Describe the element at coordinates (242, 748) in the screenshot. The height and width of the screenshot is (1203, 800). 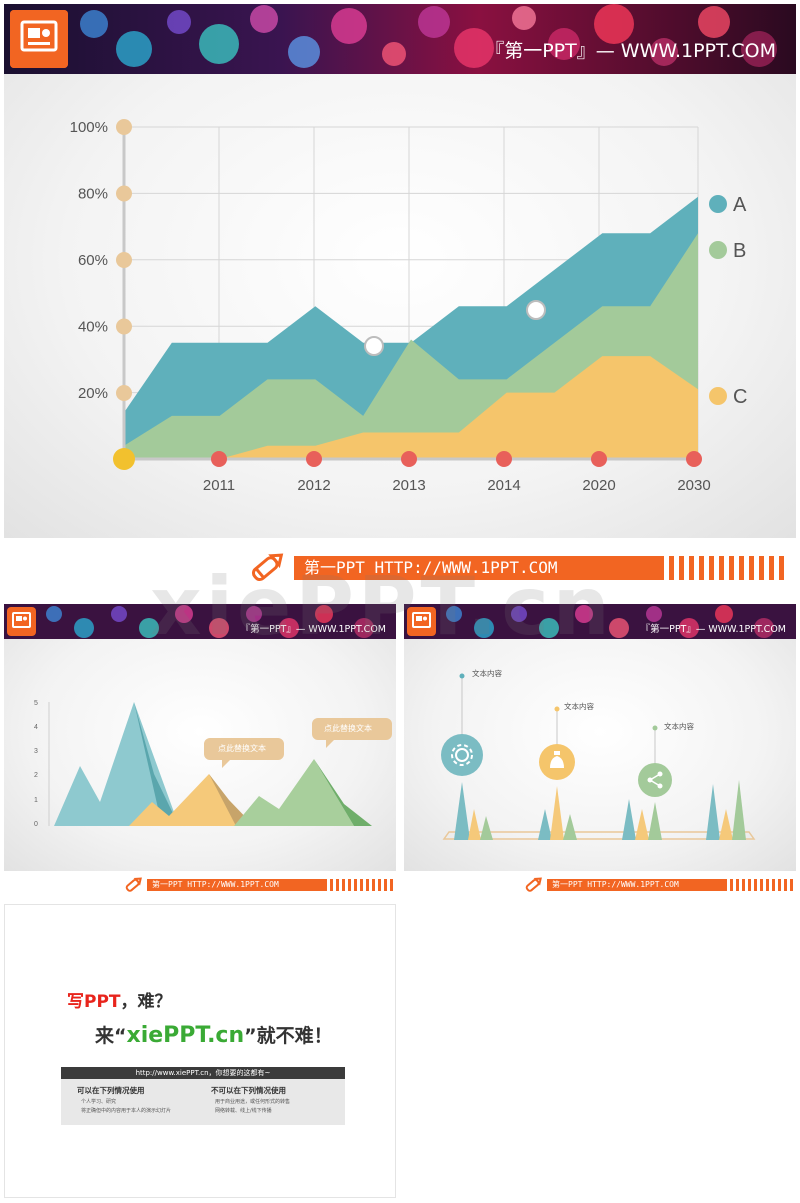
I see `callout-1-text: 点此替换文本` at that location.